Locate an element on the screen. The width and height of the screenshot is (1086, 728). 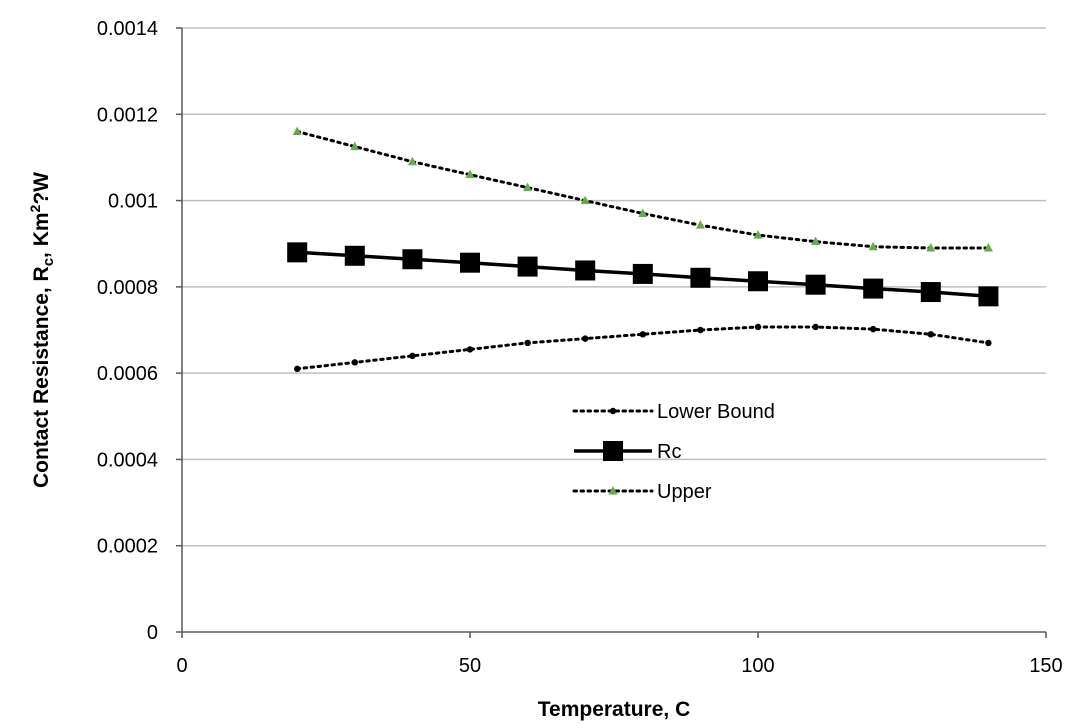
x-axis-title: Temperature, C is located at coordinates (614, 709).